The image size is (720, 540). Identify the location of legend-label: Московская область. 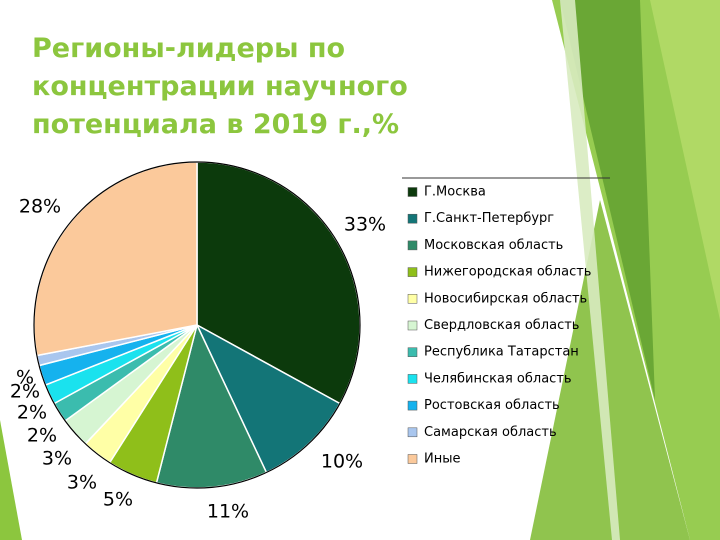
(493, 245).